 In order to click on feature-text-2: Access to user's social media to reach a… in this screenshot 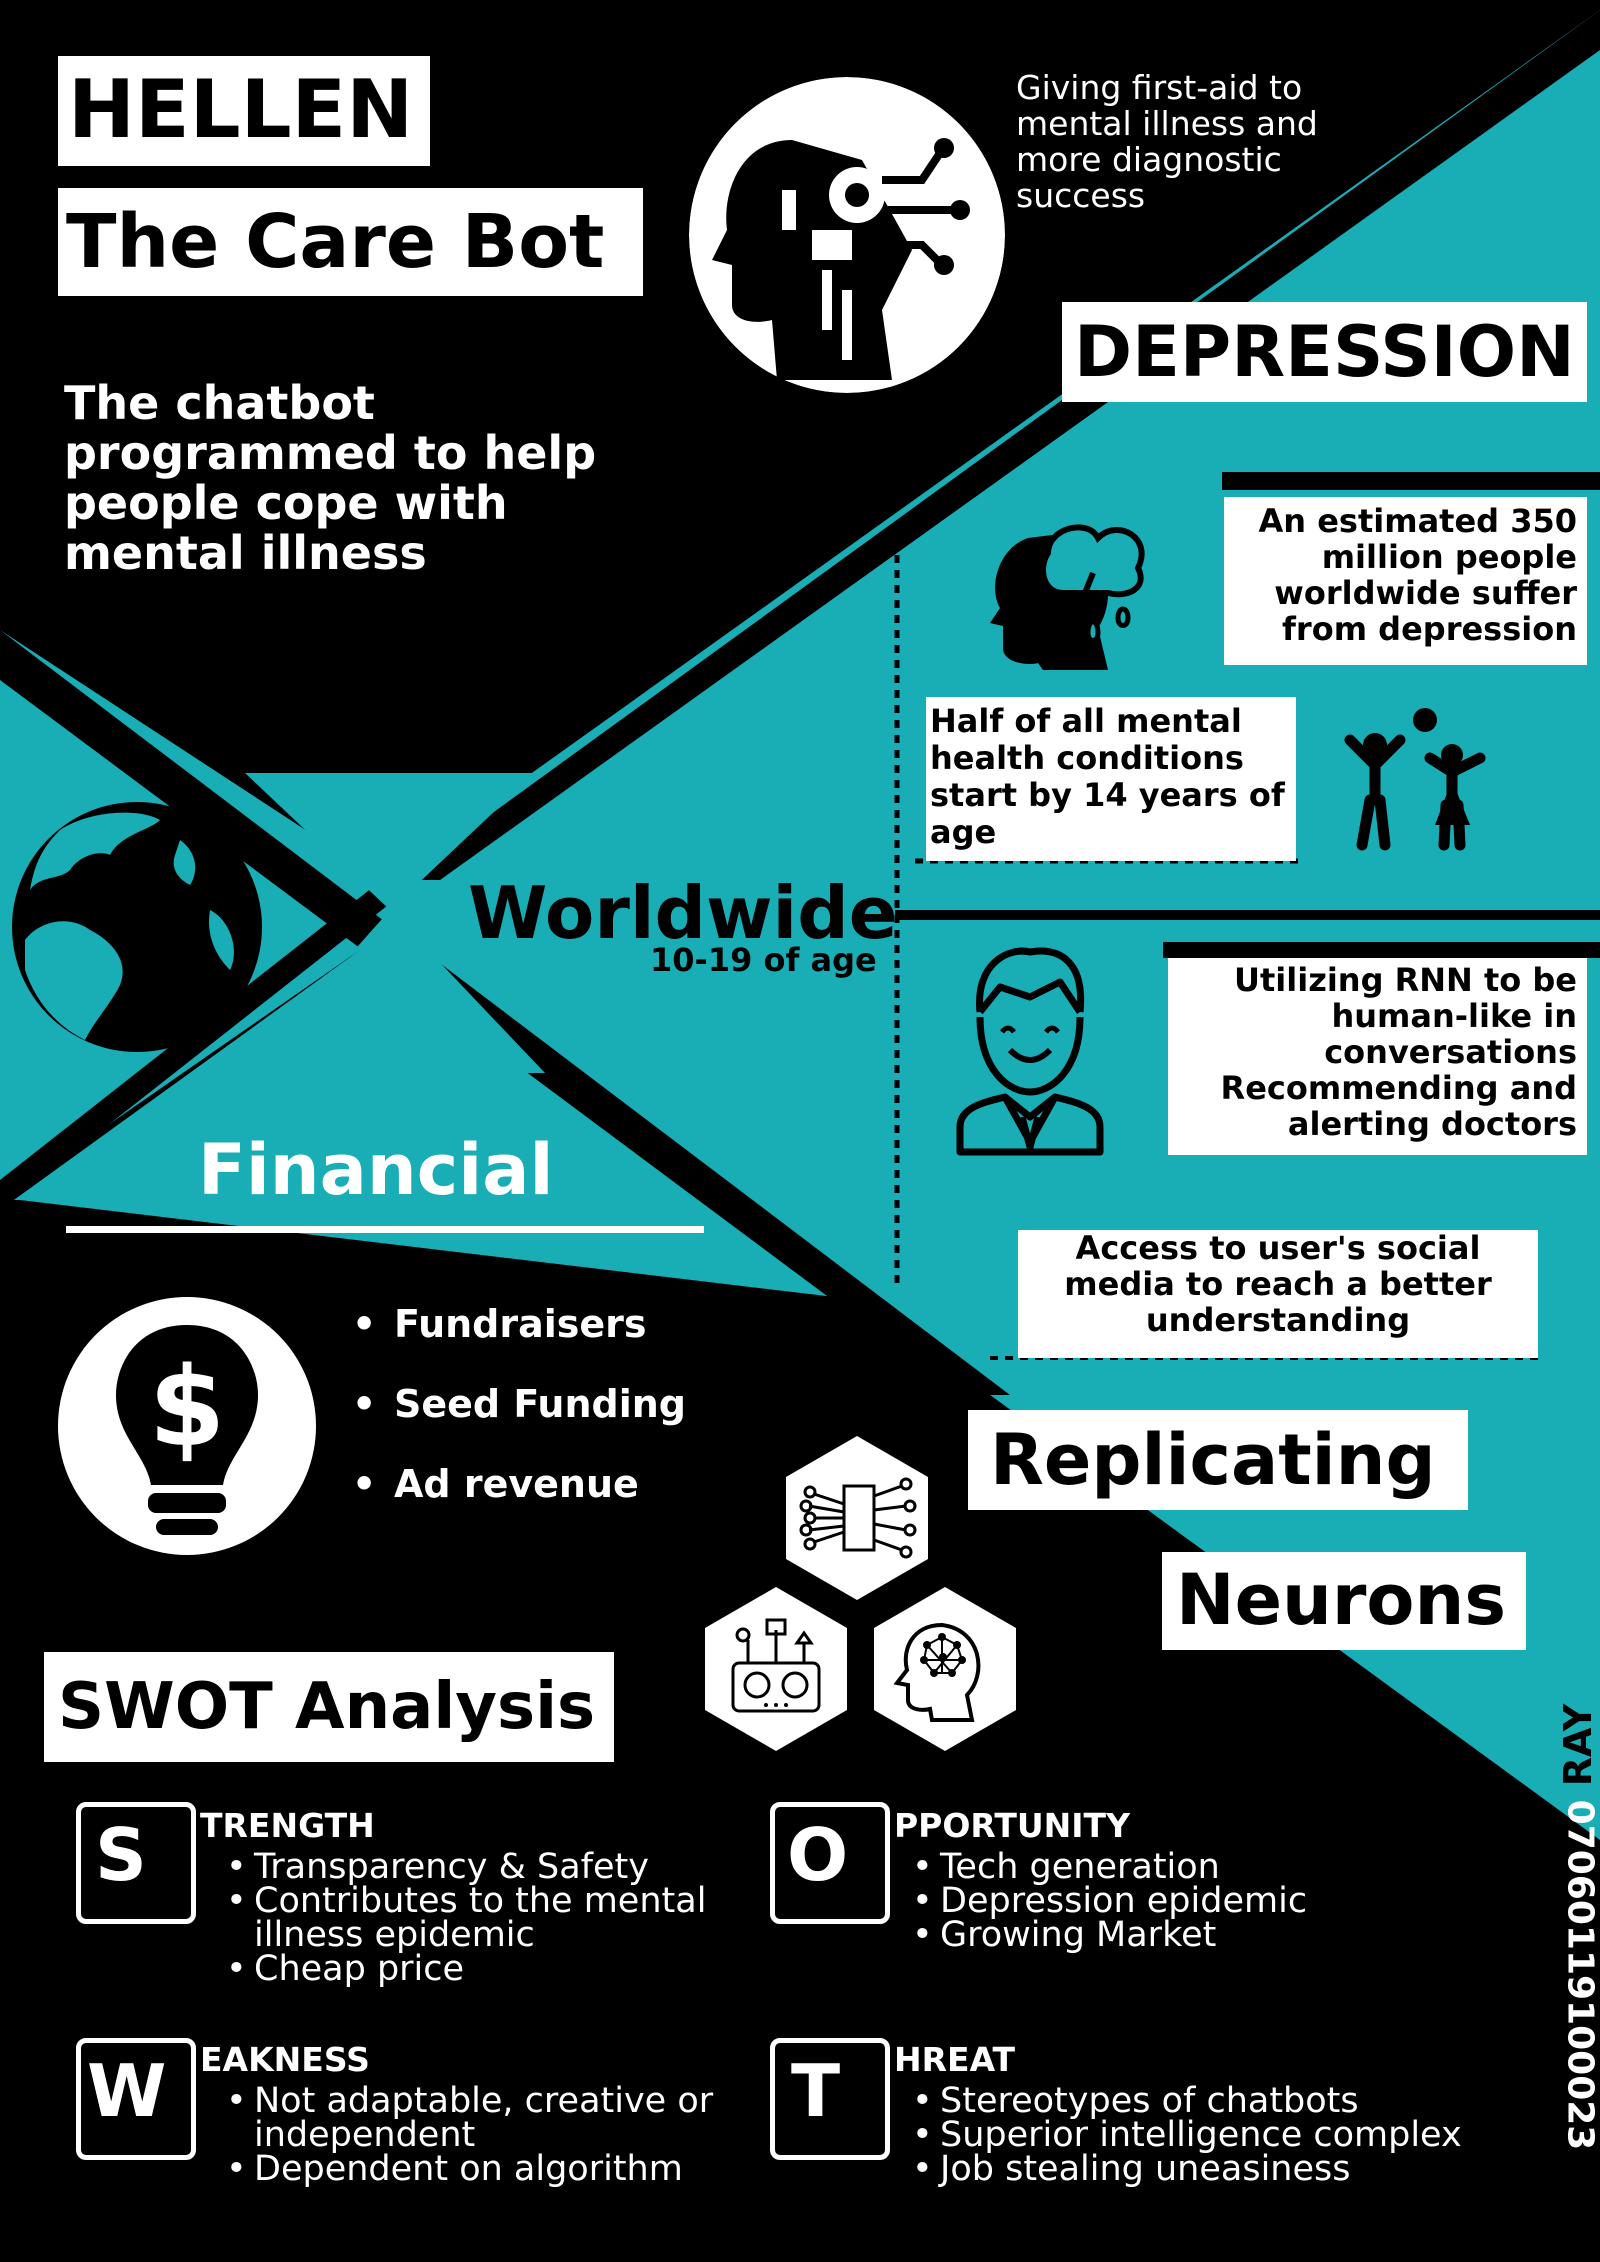, I will do `click(1278, 1284)`.